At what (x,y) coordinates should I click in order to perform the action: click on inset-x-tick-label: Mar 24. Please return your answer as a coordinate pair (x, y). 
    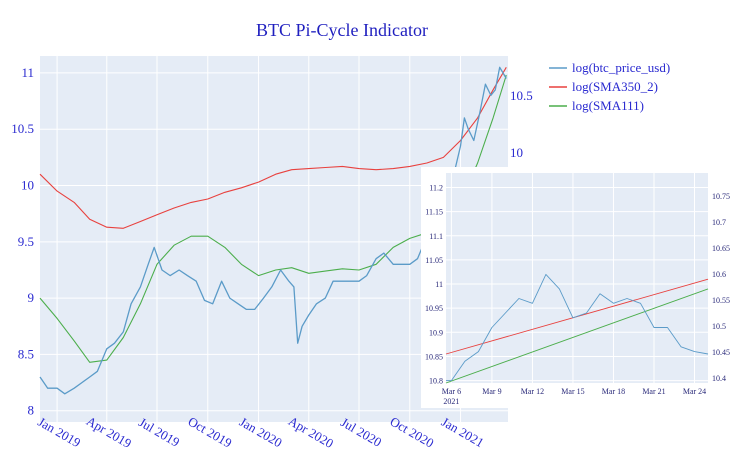
    Looking at the image, I should click on (694, 391).